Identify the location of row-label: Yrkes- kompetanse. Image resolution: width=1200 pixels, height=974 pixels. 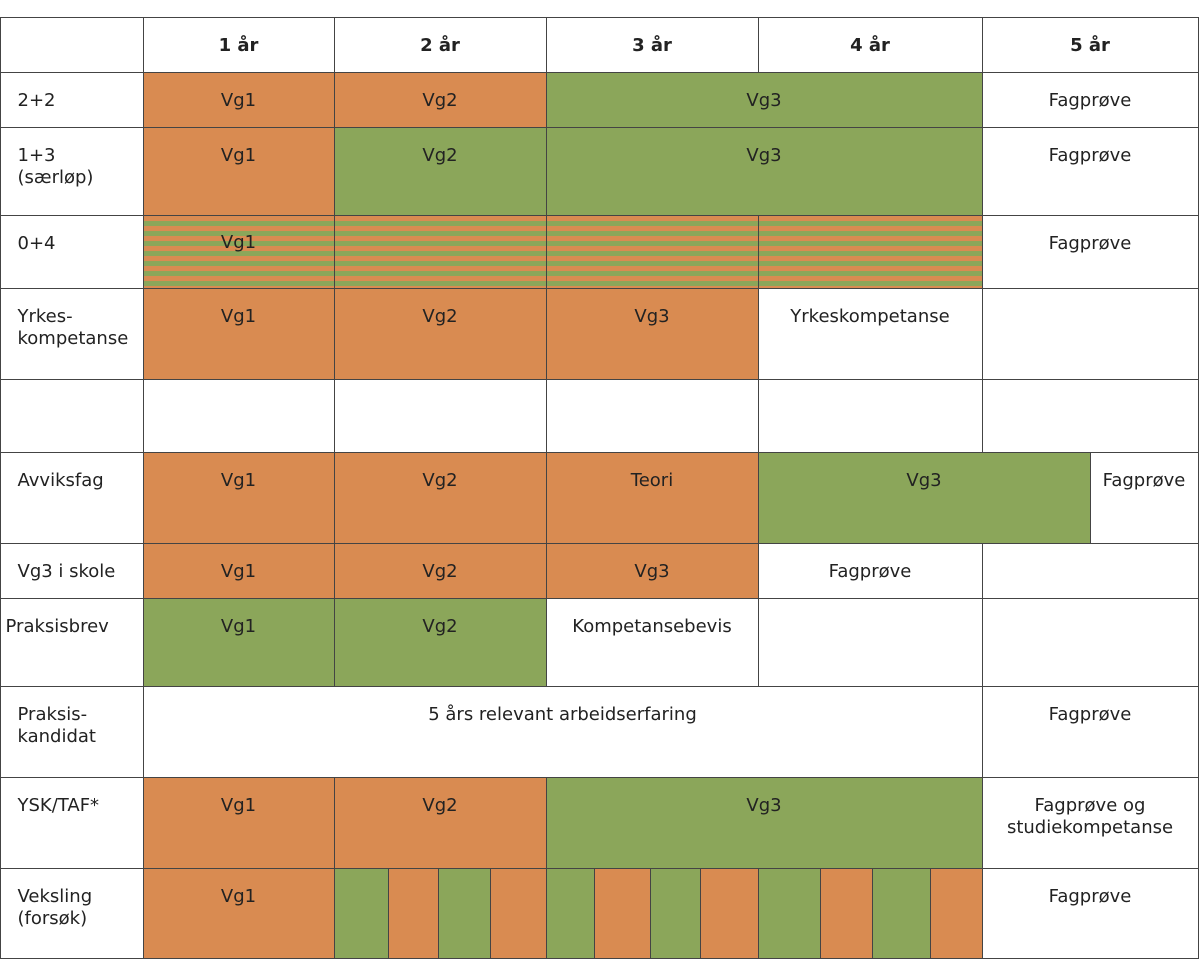
(72, 333).